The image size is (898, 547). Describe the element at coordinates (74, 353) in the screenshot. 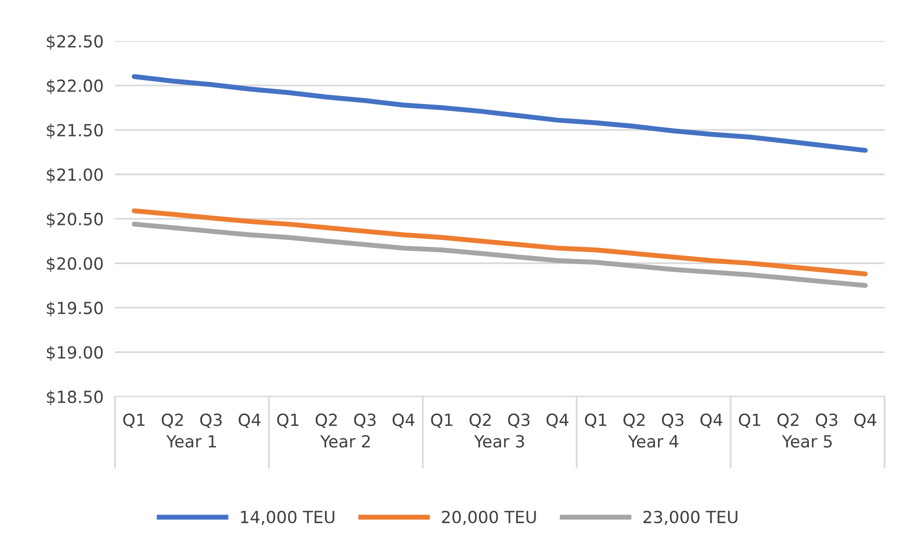

I see `y-tick-label: $19.00` at that location.